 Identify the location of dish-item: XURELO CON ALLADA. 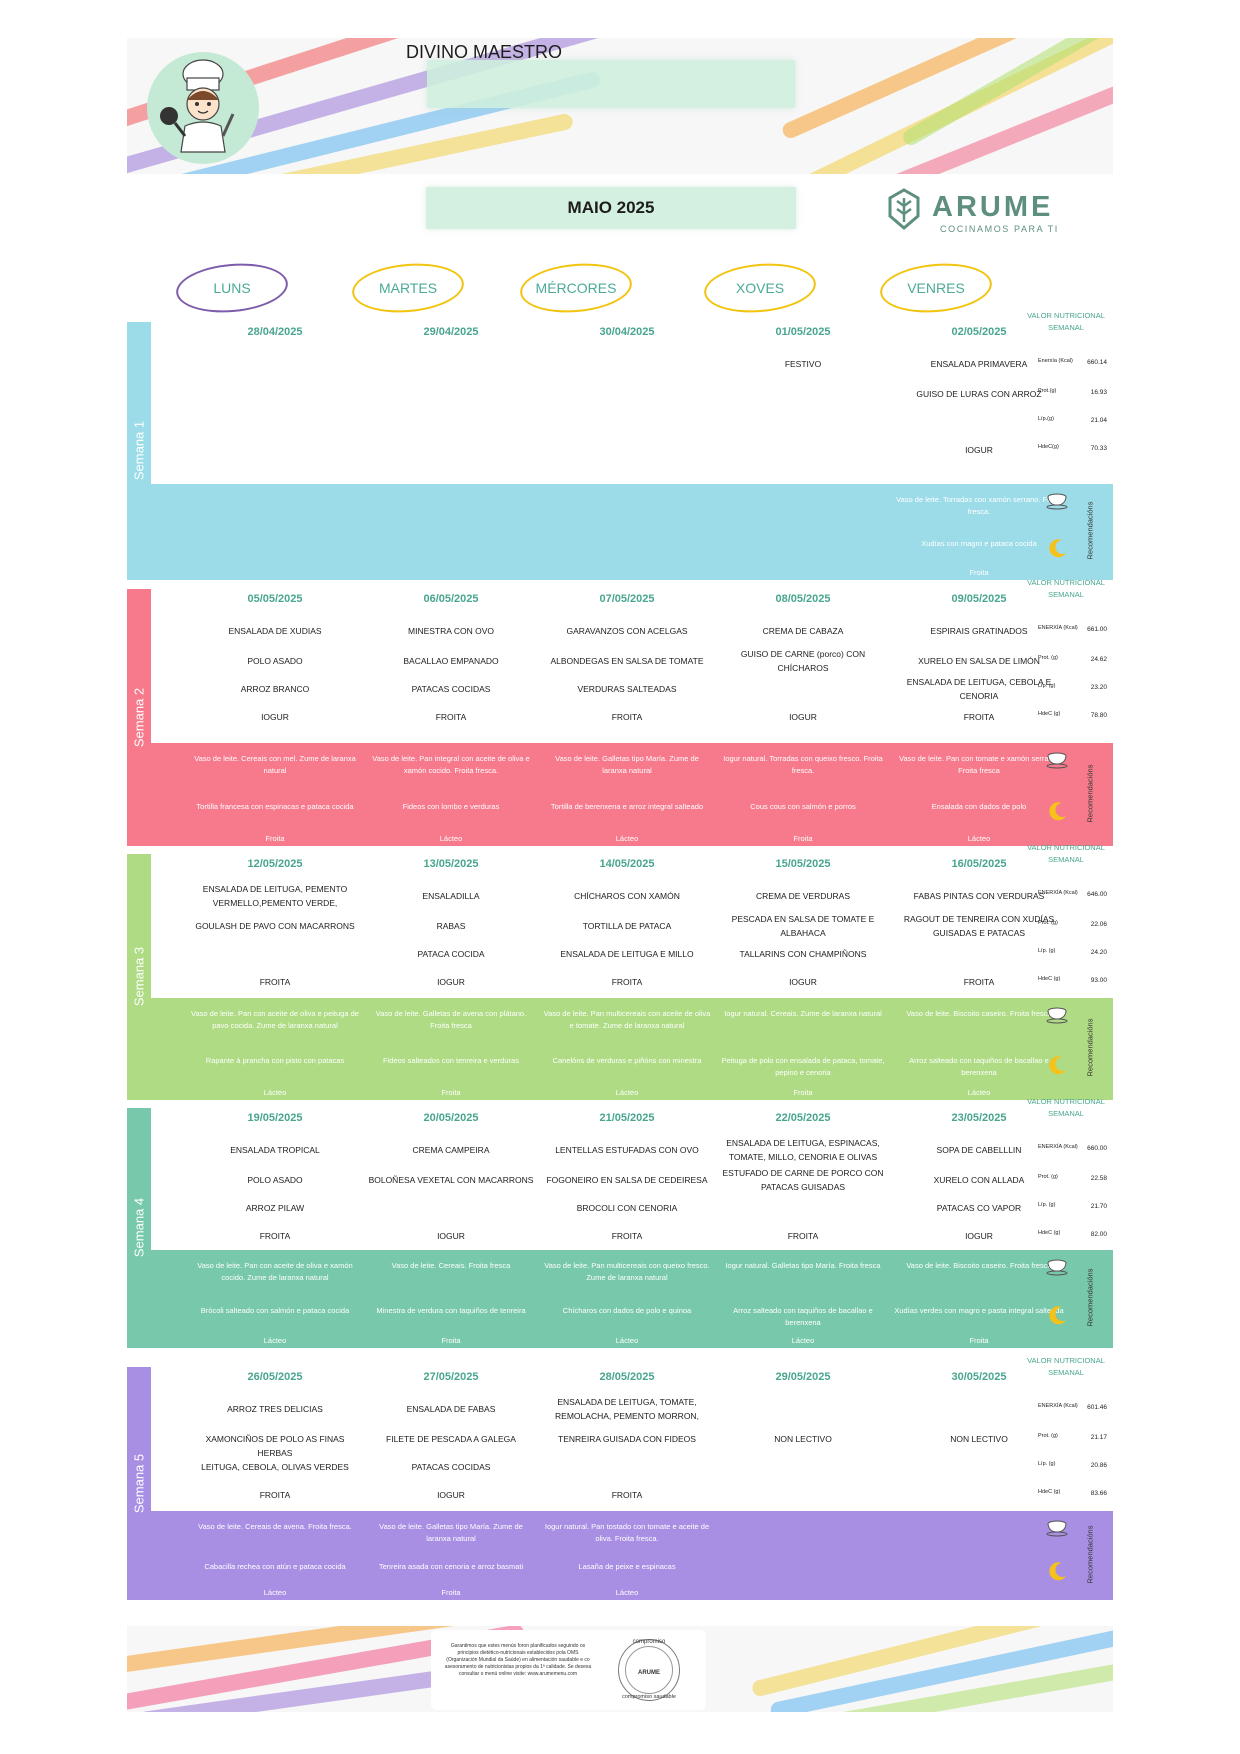
(979, 1180).